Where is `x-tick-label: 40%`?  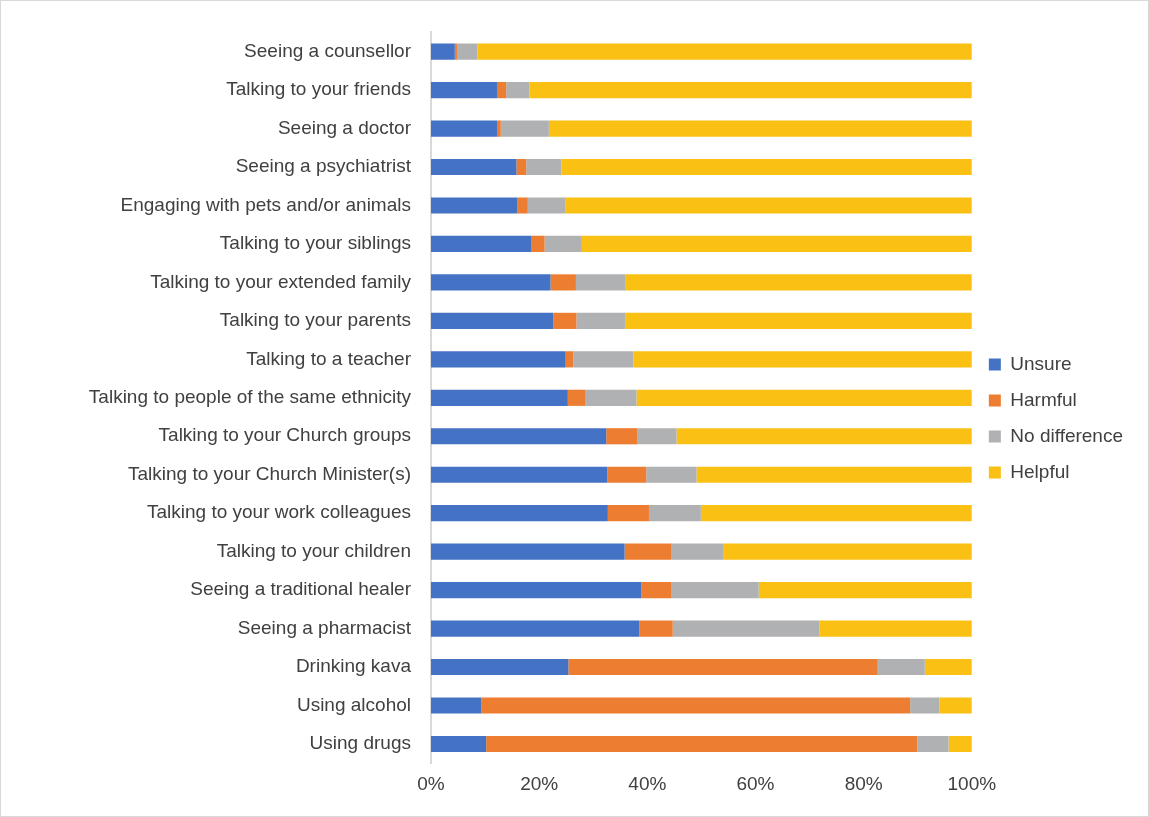
x-tick-label: 40% is located at coordinates (647, 783).